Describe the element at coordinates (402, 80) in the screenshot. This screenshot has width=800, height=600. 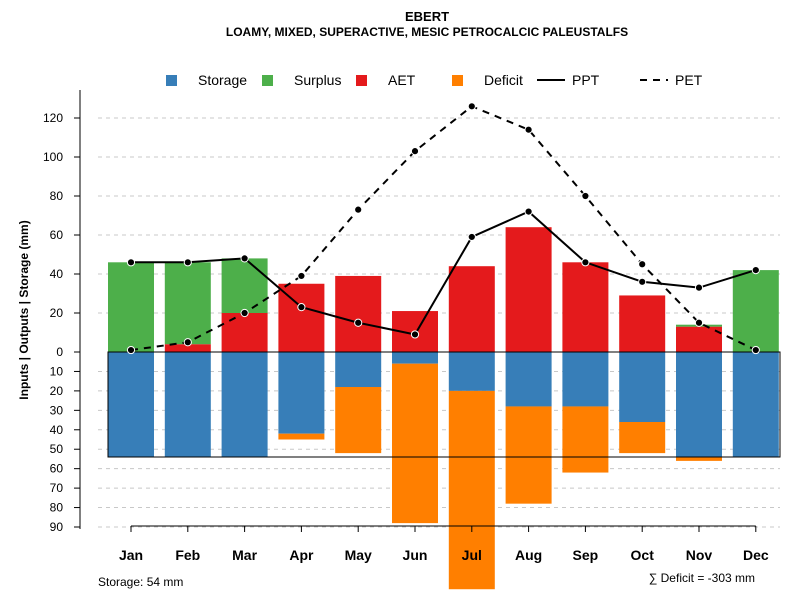
I see `legend-aet-label: AET` at that location.